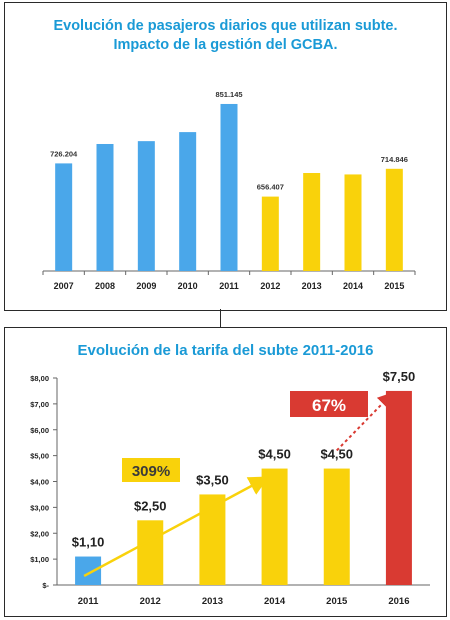 The image size is (450, 620). I want to click on increase-badge-309-text: 309%, so click(151, 471).